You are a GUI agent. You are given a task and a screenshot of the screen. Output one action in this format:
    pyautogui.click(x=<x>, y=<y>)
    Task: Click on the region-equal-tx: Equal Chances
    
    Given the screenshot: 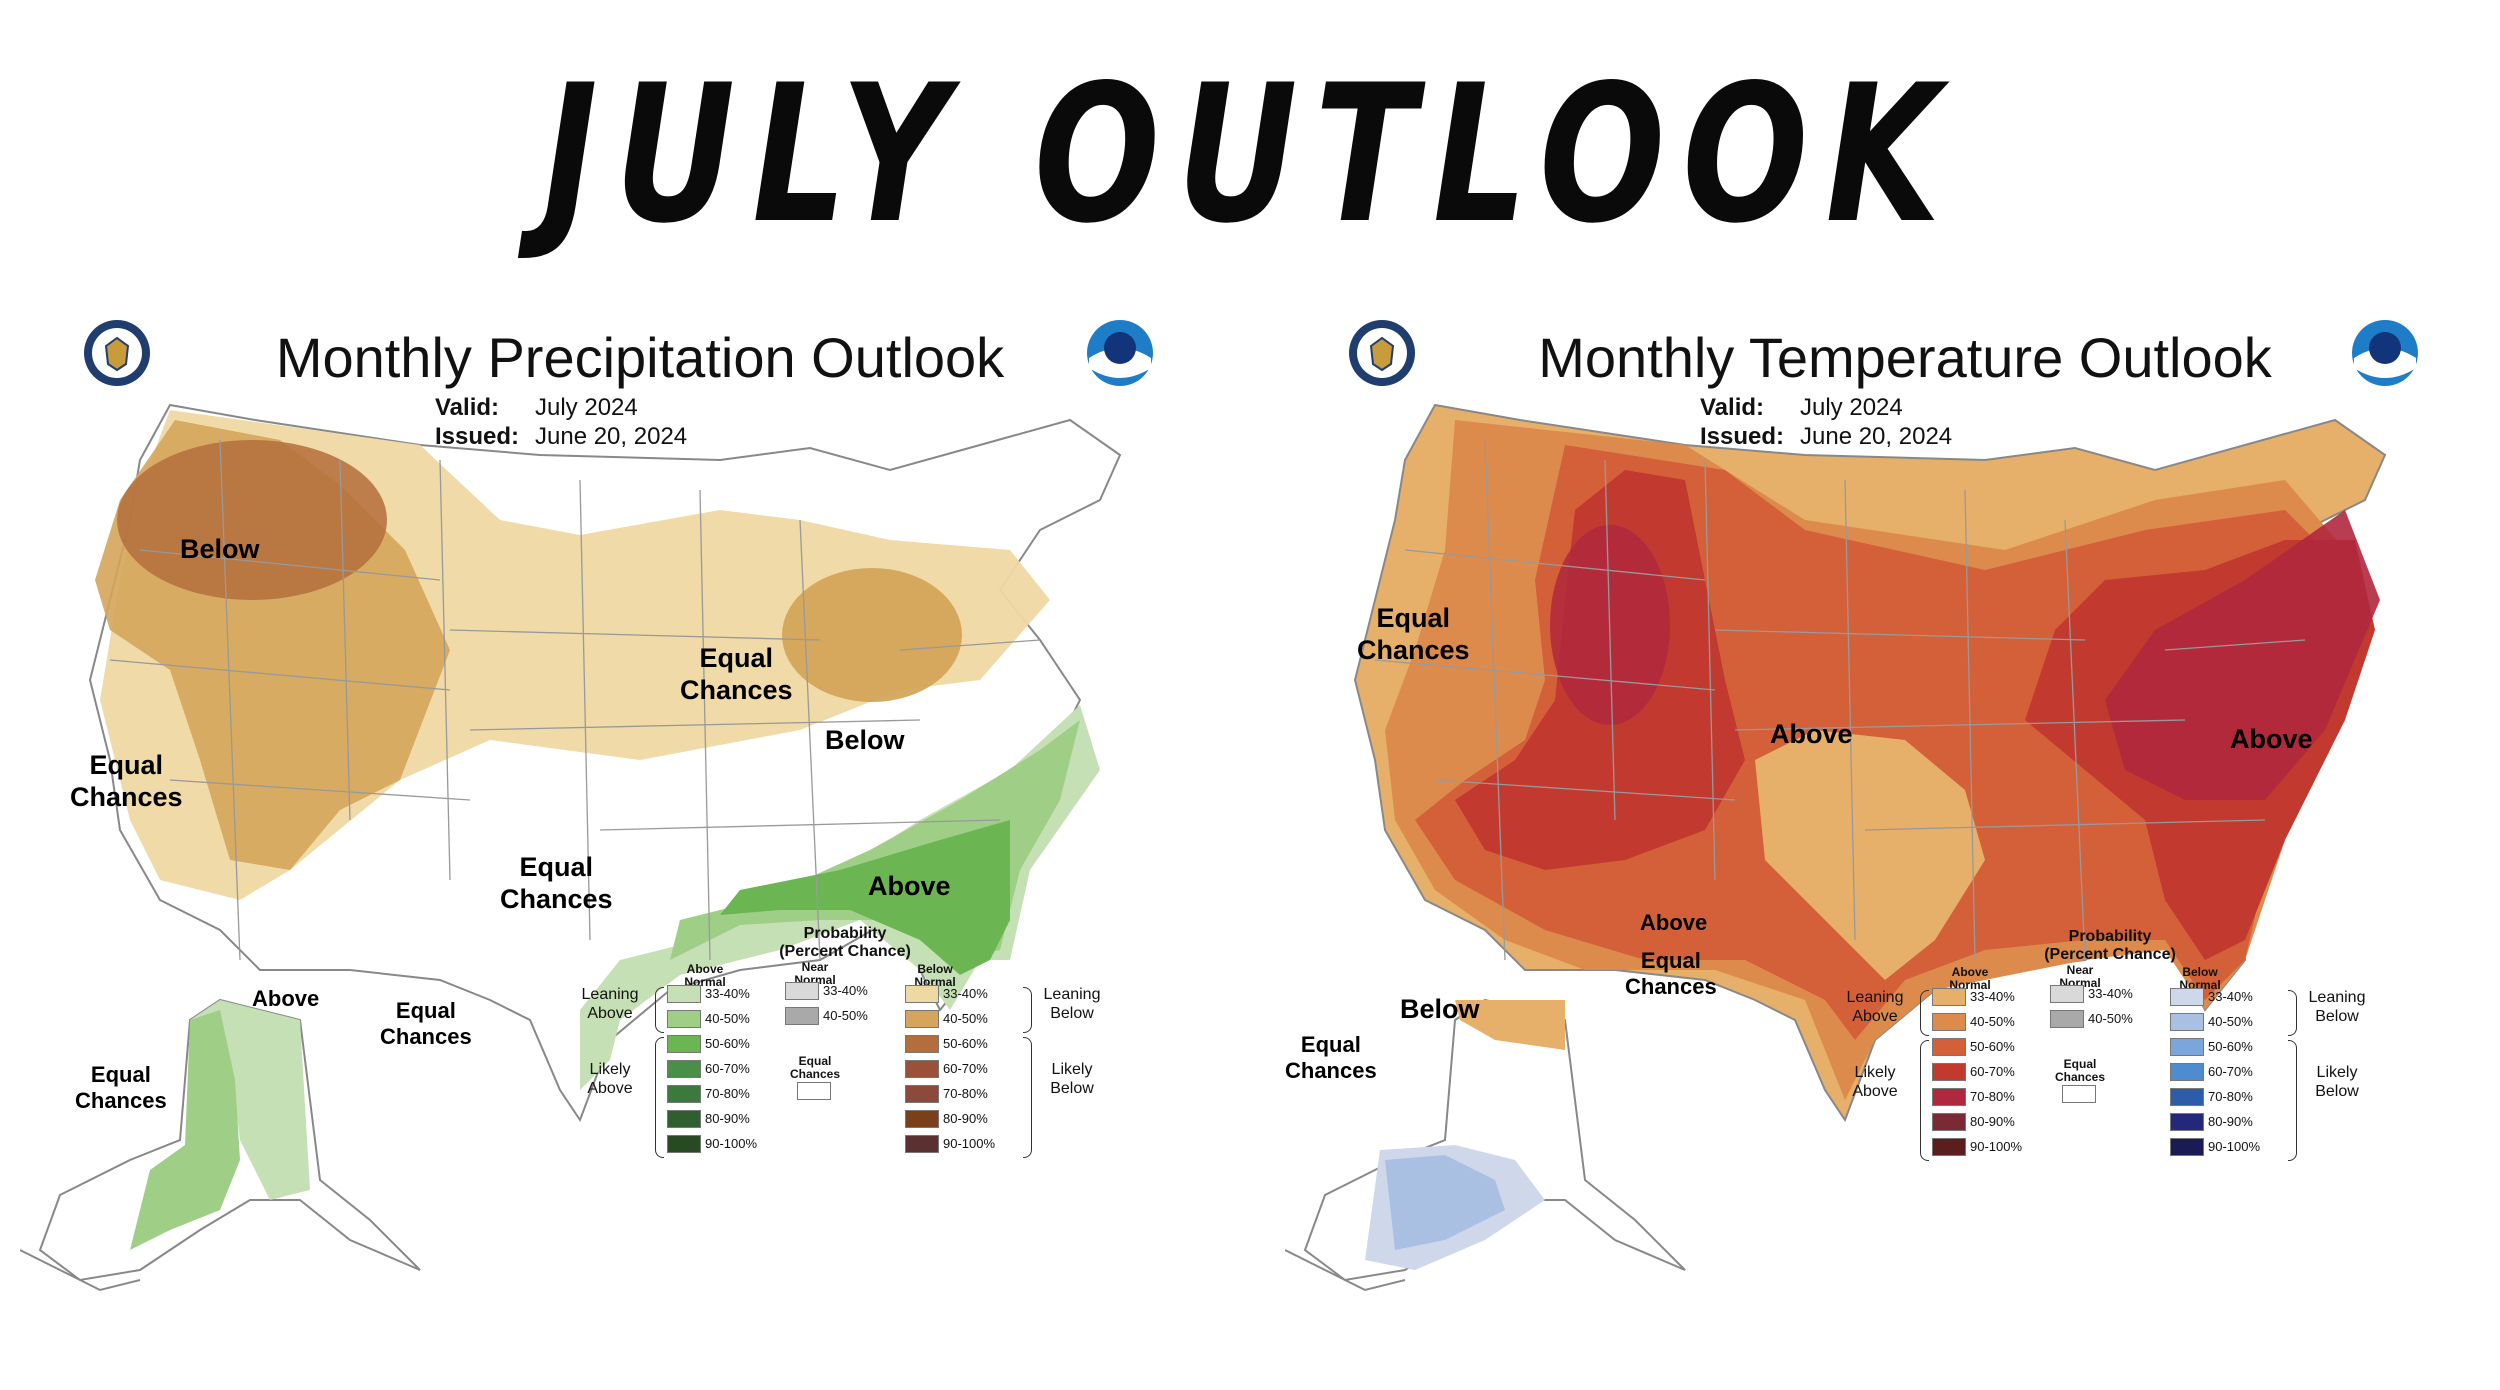 What is the action you would take?
    pyautogui.click(x=556, y=883)
    